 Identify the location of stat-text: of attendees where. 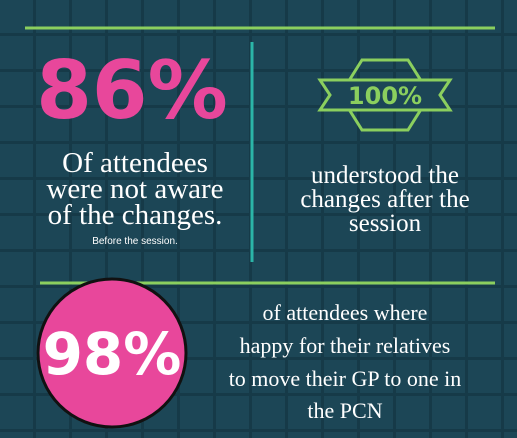
(345, 312).